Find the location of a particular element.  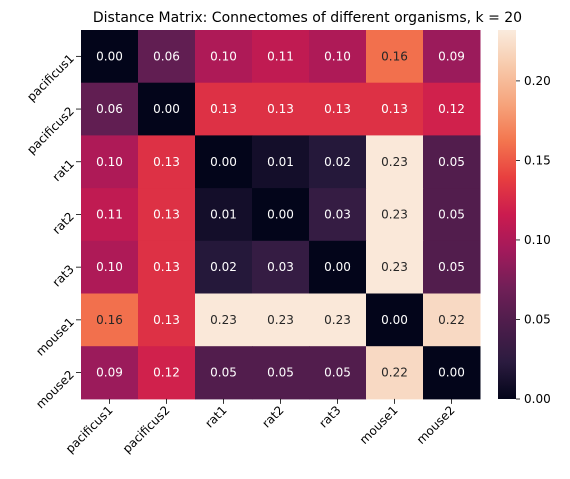

column-tick-label: mouse2 is located at coordinates (436, 425).